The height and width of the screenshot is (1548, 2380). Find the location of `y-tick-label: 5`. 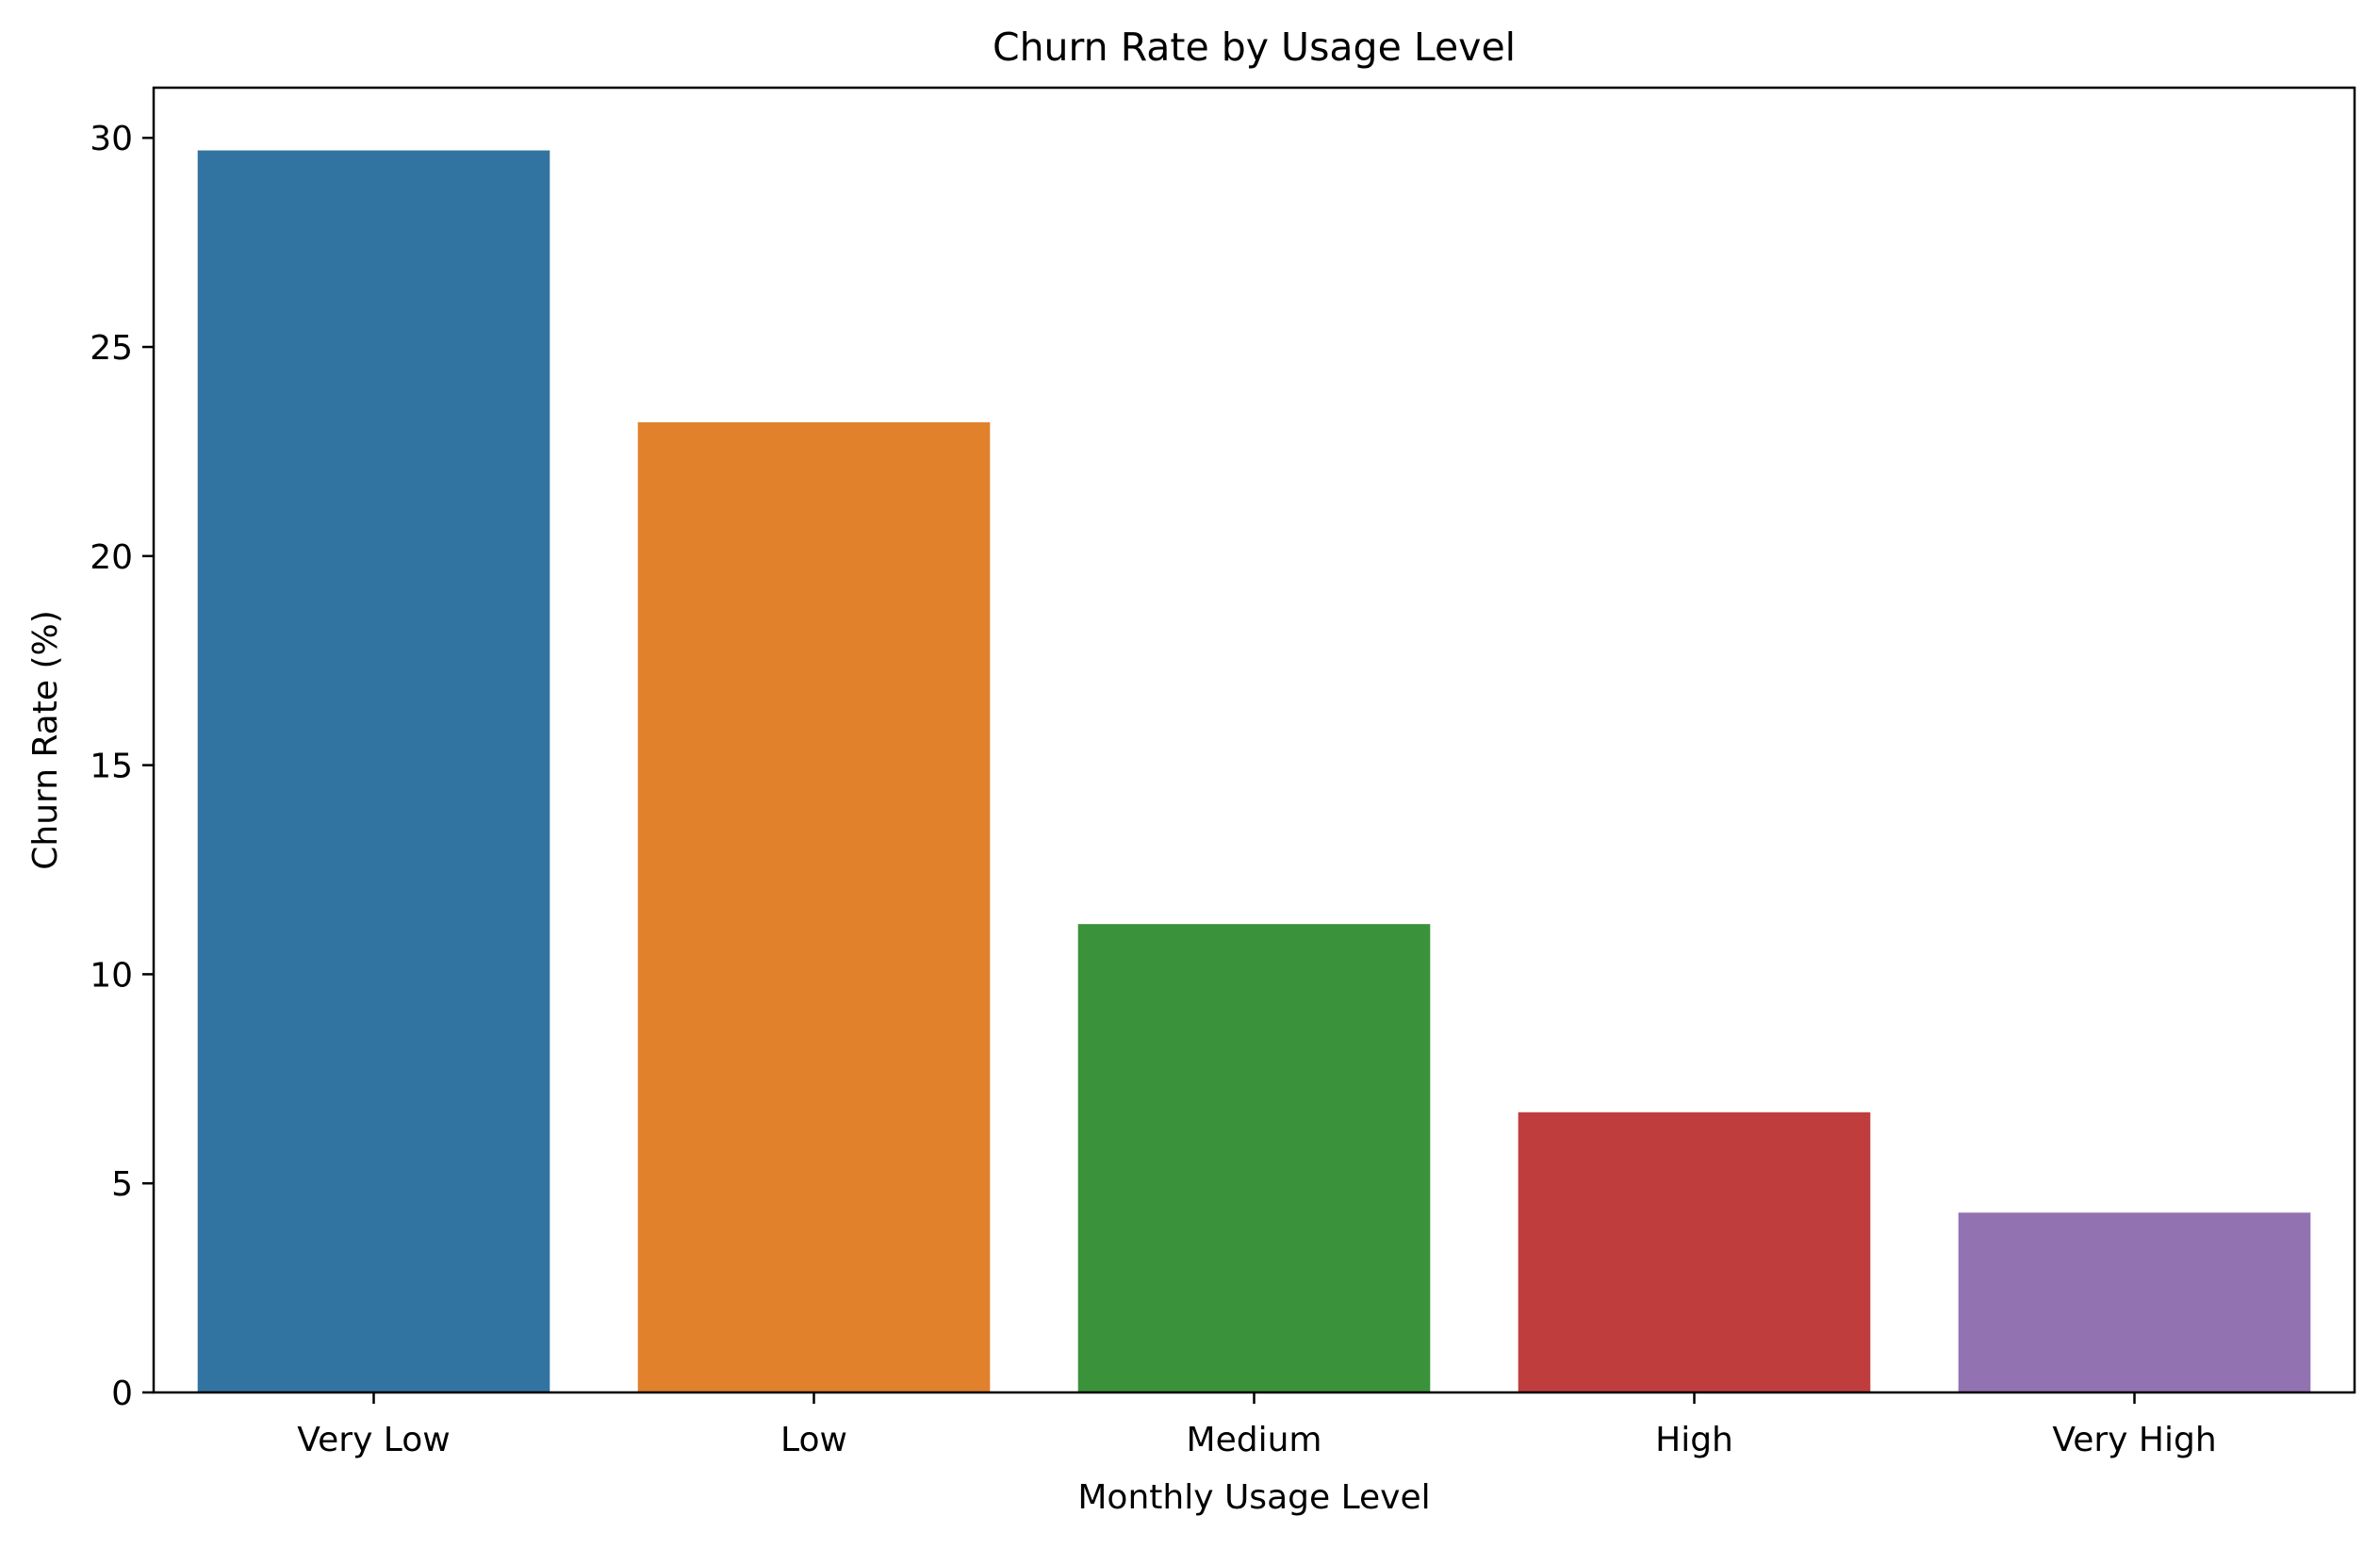

y-tick-label: 5 is located at coordinates (122, 1184).